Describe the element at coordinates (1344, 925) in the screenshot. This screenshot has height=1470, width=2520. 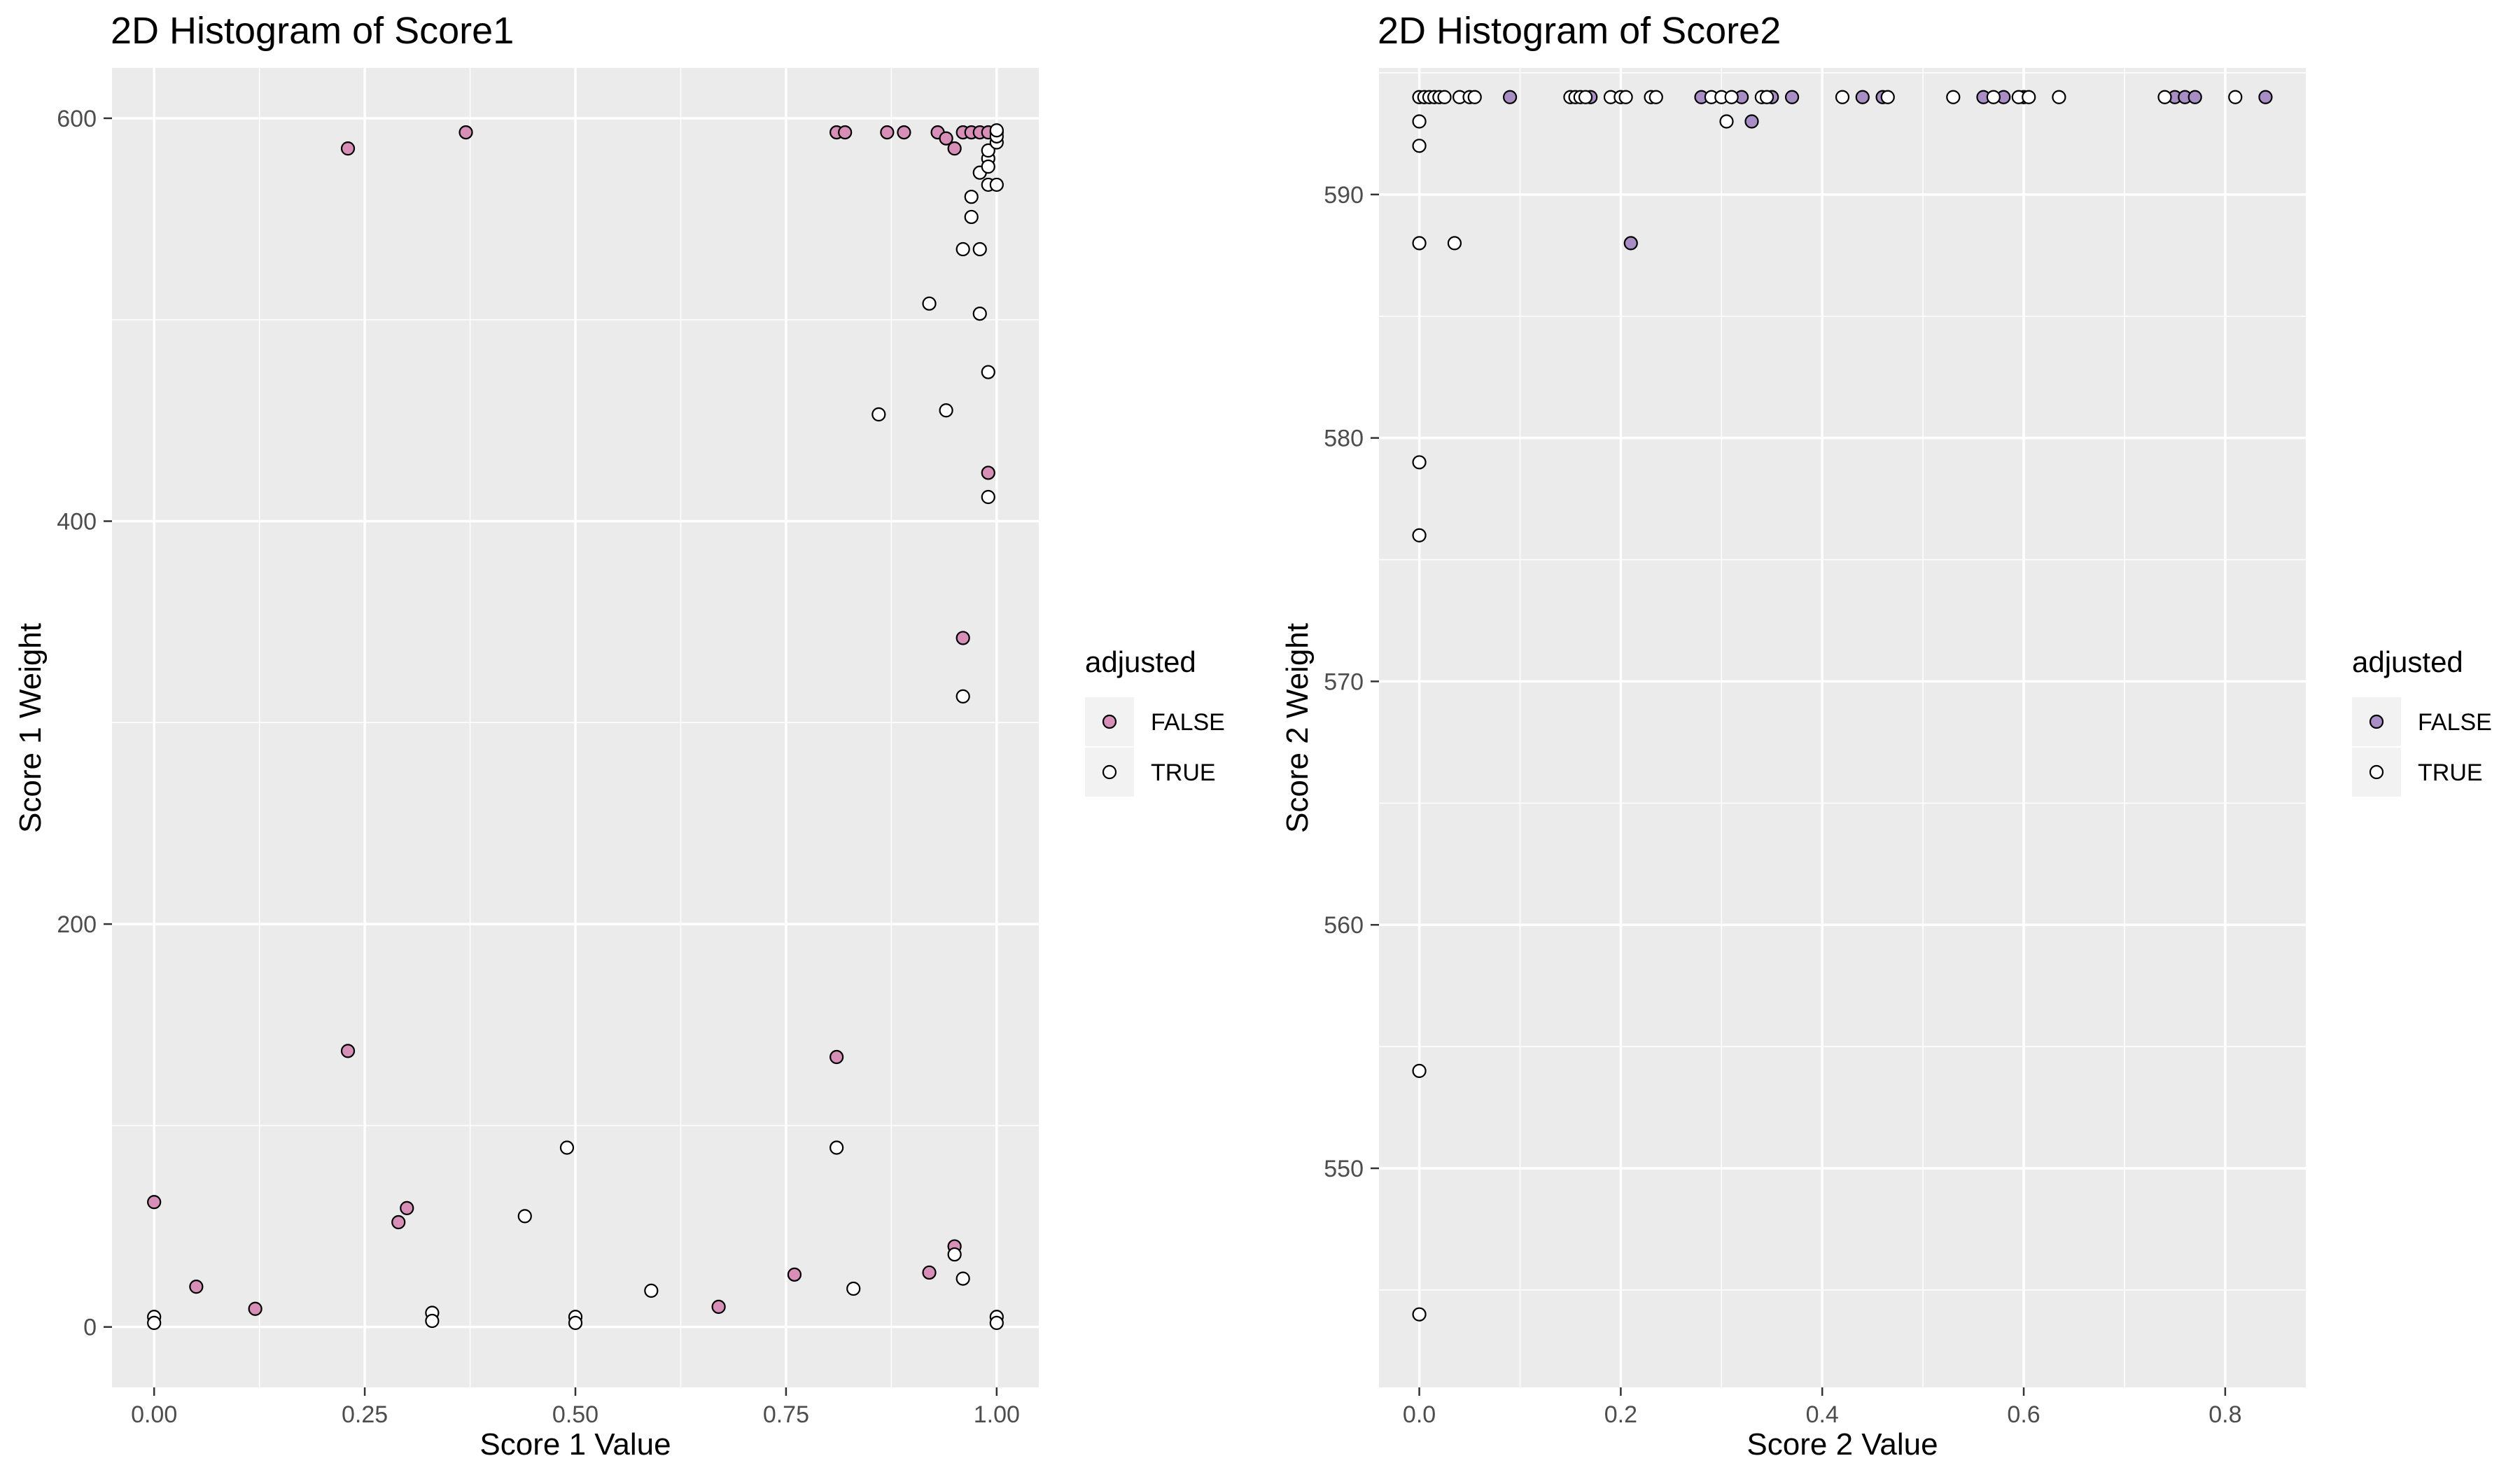
I see `y-tick-label: 560` at that location.